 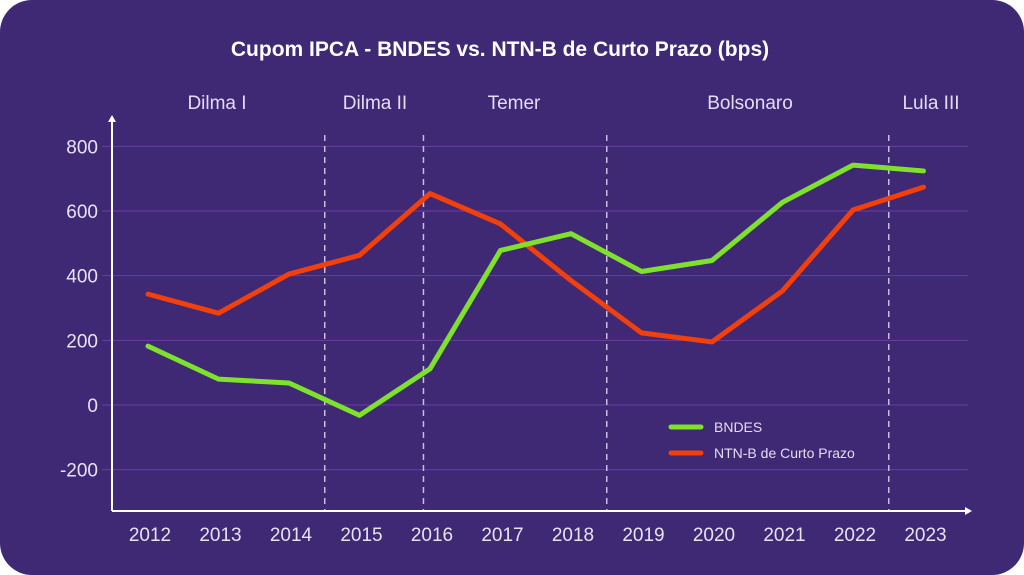 What do you see at coordinates (82, 341) in the screenshot?
I see `y-tick-label: 200` at bounding box center [82, 341].